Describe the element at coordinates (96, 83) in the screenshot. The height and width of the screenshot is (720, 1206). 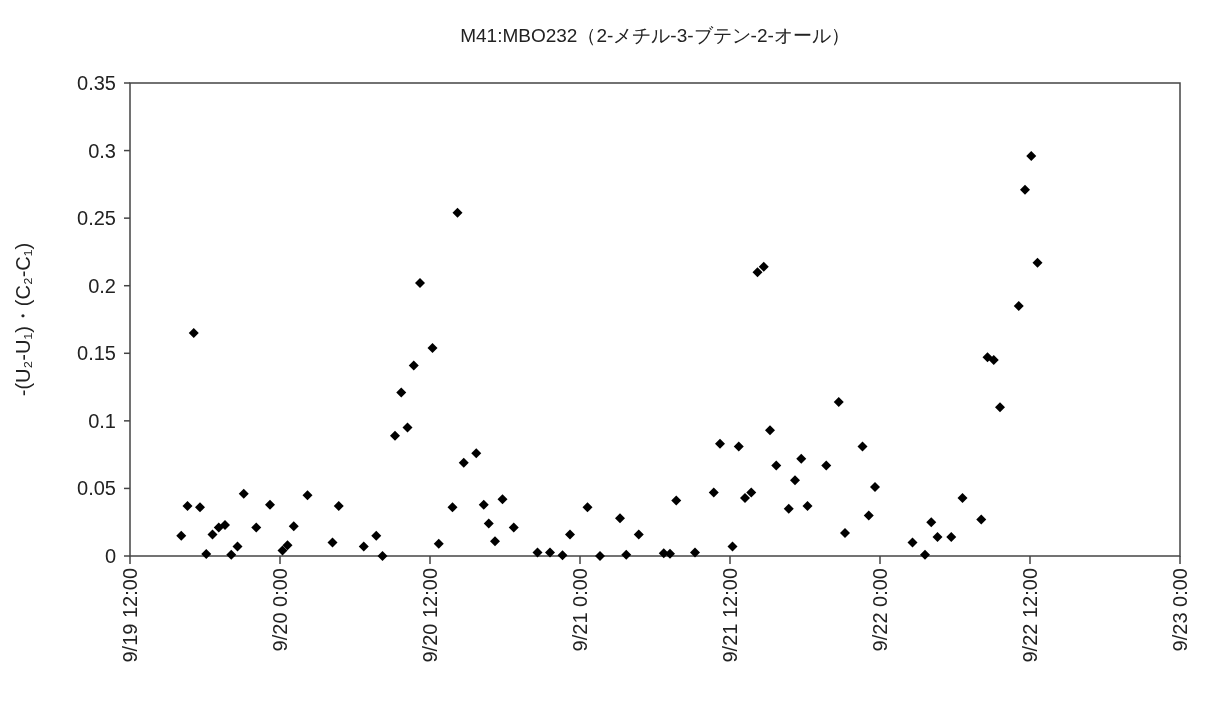
I see `y-tick-label: 0.35` at that location.